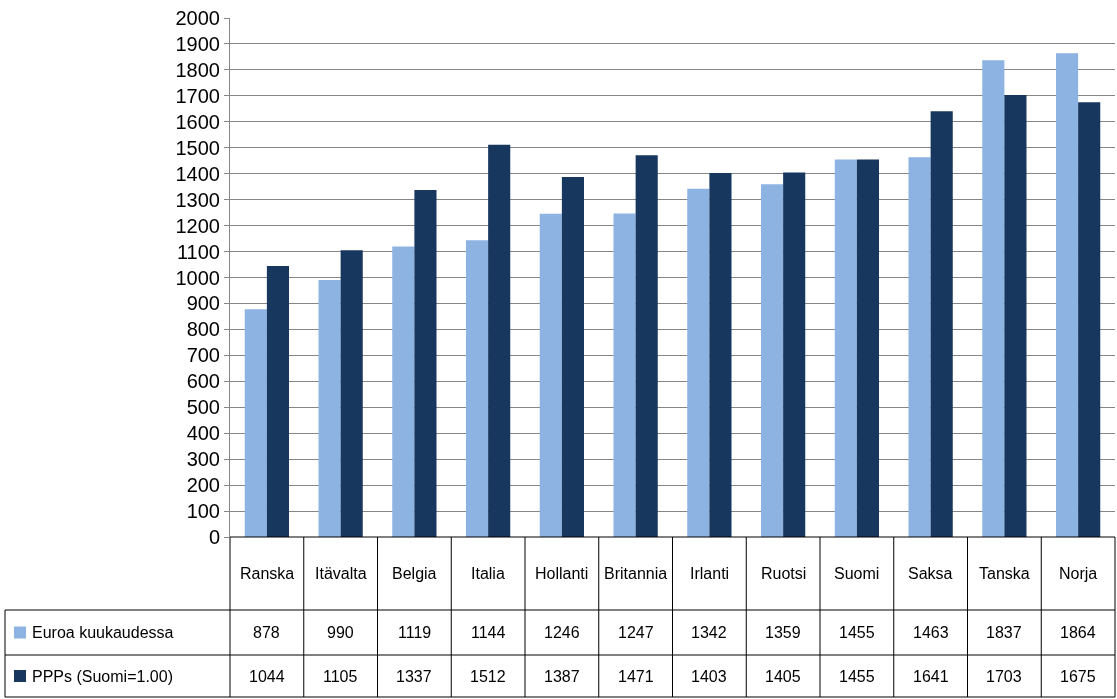  What do you see at coordinates (1004, 632) in the screenshot?
I see `data-label: 1837` at bounding box center [1004, 632].